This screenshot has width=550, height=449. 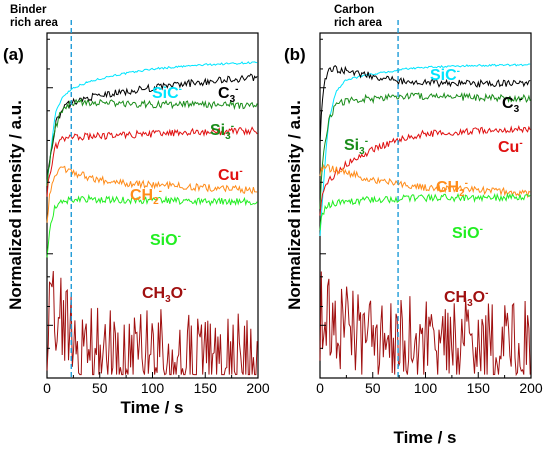 I want to click on panel-b-xlabel: Time / s, so click(x=425, y=437).